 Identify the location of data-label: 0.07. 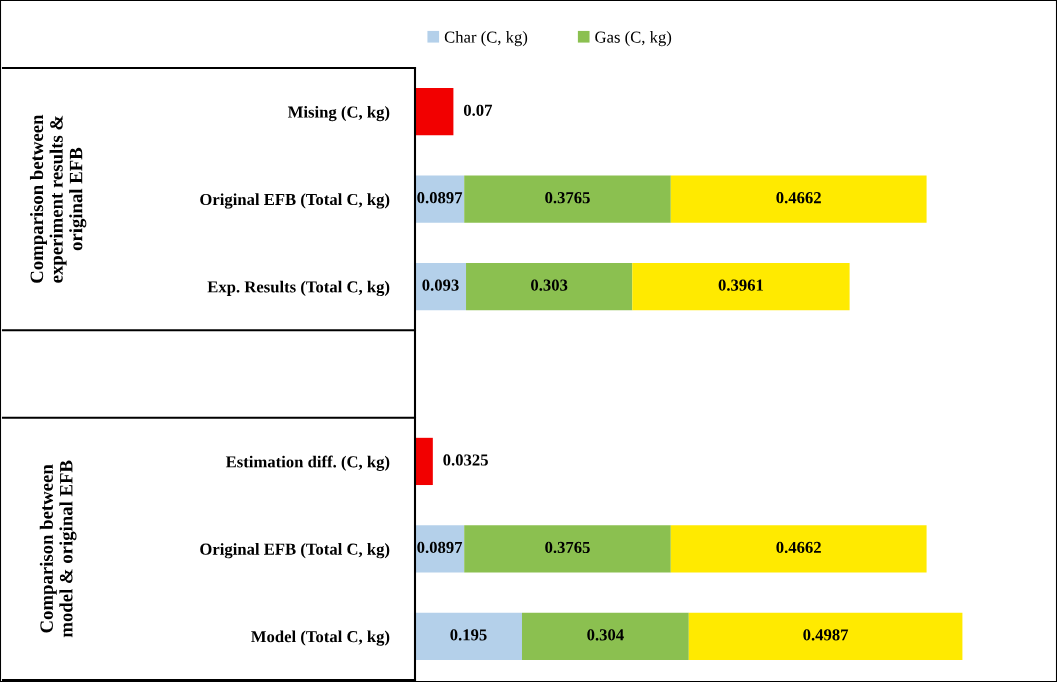
(478, 110).